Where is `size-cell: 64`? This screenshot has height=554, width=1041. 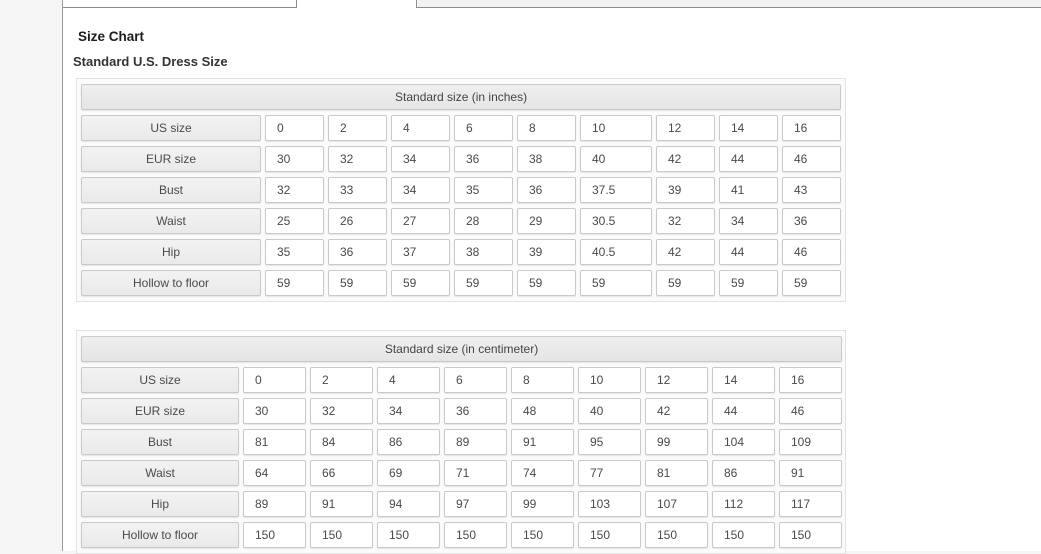
size-cell: 64 is located at coordinates (274, 473).